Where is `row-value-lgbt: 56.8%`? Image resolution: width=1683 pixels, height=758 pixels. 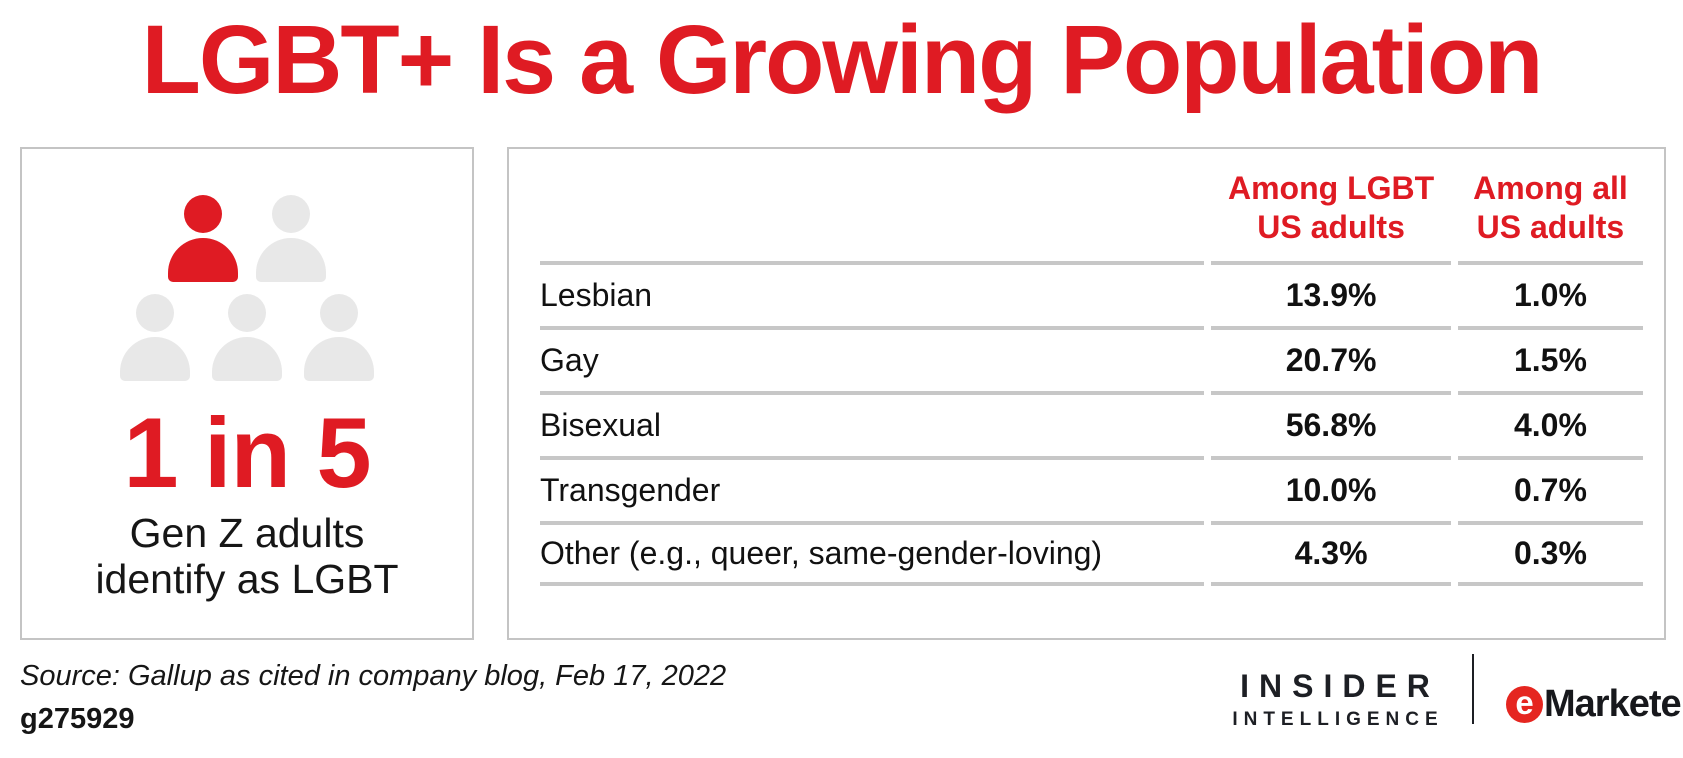 row-value-lgbt: 56.8% is located at coordinates (1331, 423).